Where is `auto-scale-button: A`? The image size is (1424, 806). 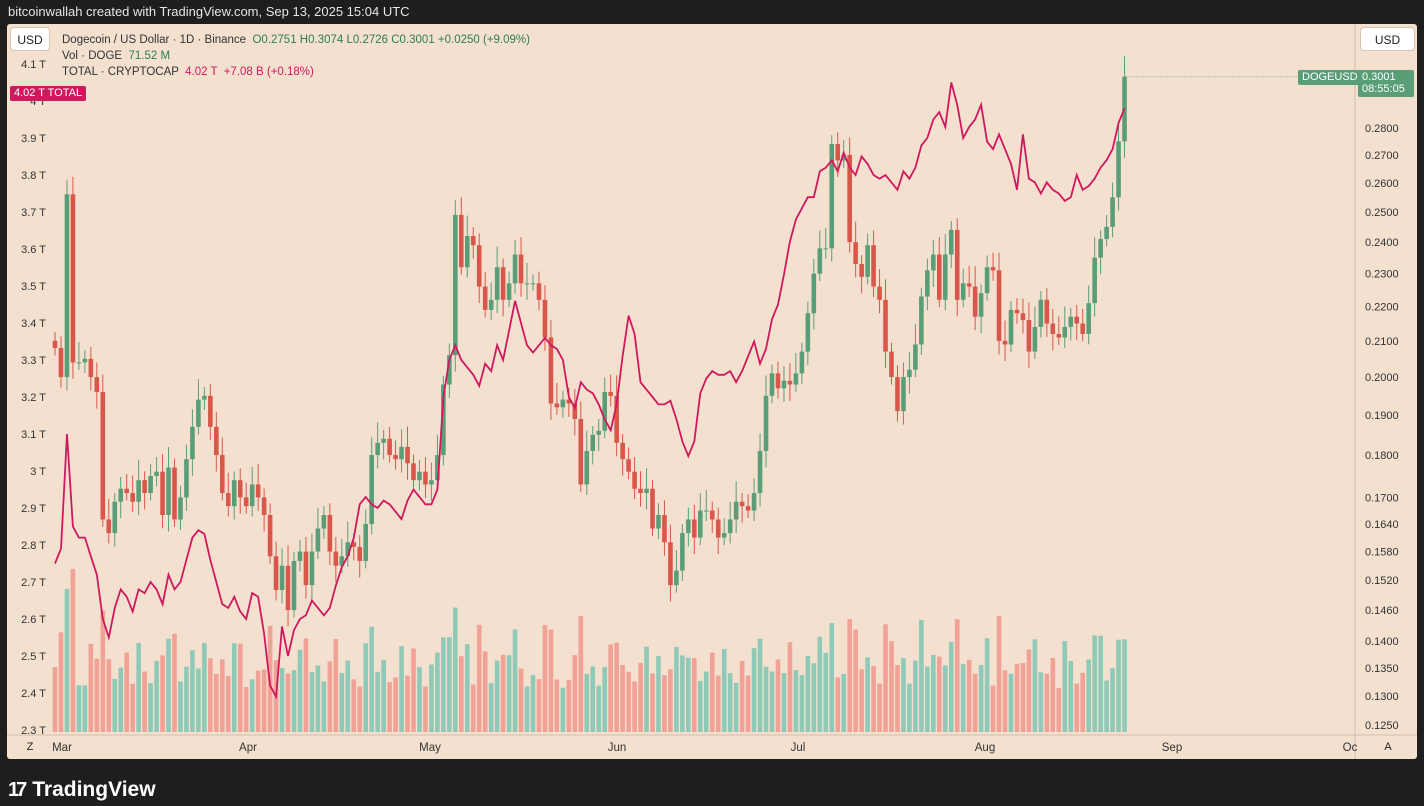
auto-scale-button: A is located at coordinates (1388, 747).